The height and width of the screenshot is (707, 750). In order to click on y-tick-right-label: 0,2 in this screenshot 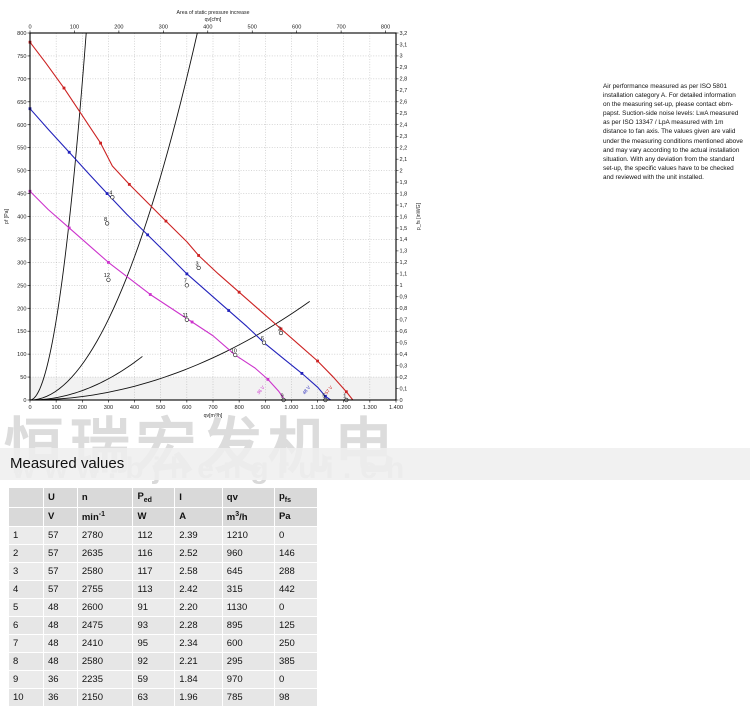, I will do `click(404, 378)`.